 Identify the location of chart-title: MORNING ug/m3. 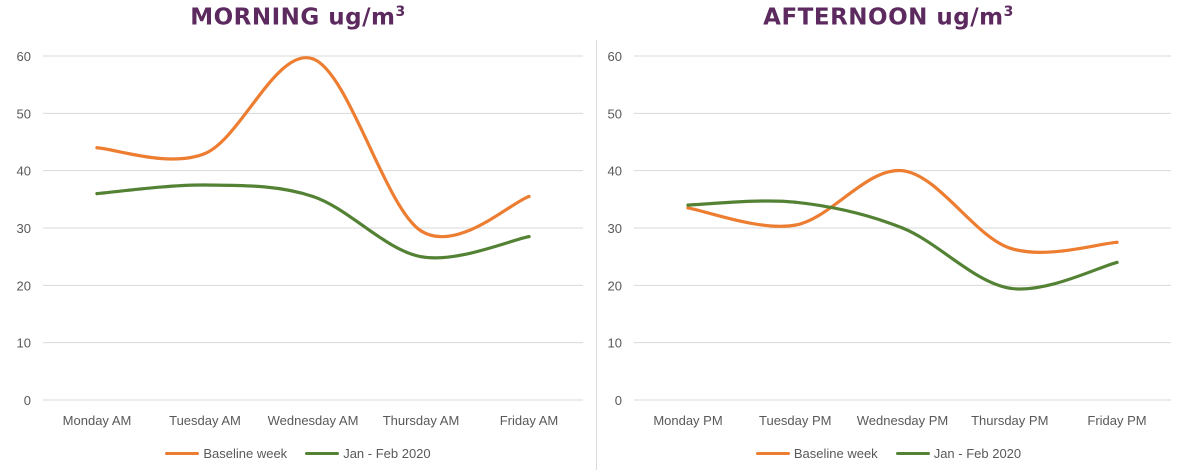
(298, 17).